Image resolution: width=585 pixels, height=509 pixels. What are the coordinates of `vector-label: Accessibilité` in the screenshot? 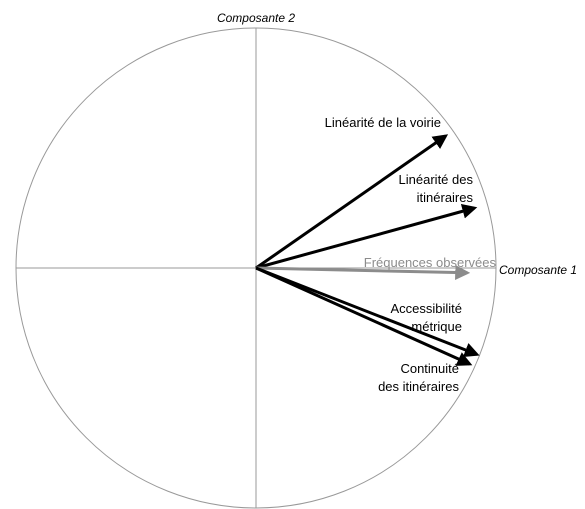 It's located at (426, 308).